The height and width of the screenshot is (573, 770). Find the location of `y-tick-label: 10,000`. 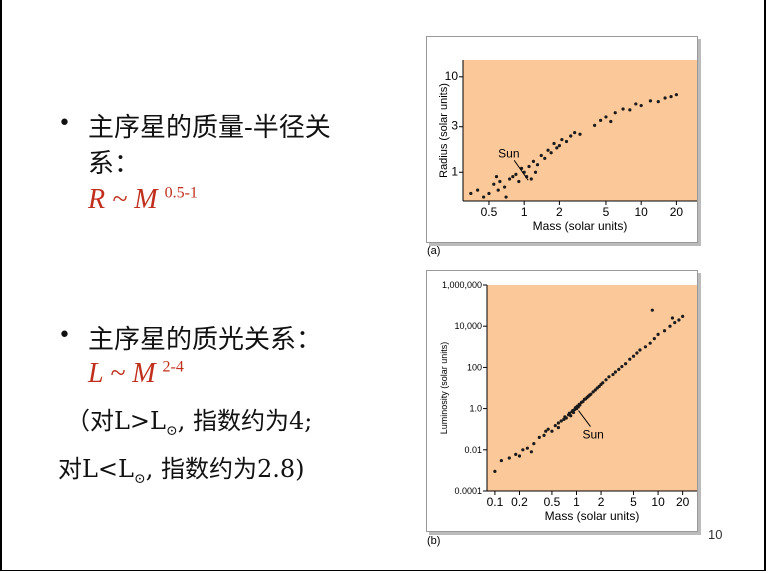

y-tick-label: 10,000 is located at coordinates (468, 326).